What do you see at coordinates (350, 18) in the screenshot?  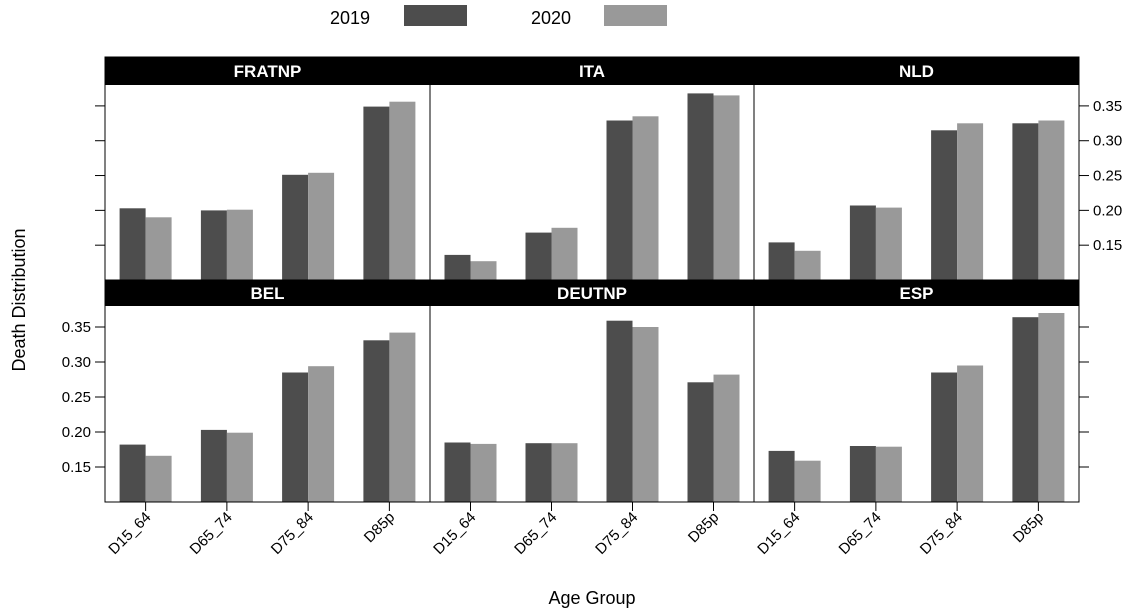 I see `legend-label-2019: 2019` at bounding box center [350, 18].